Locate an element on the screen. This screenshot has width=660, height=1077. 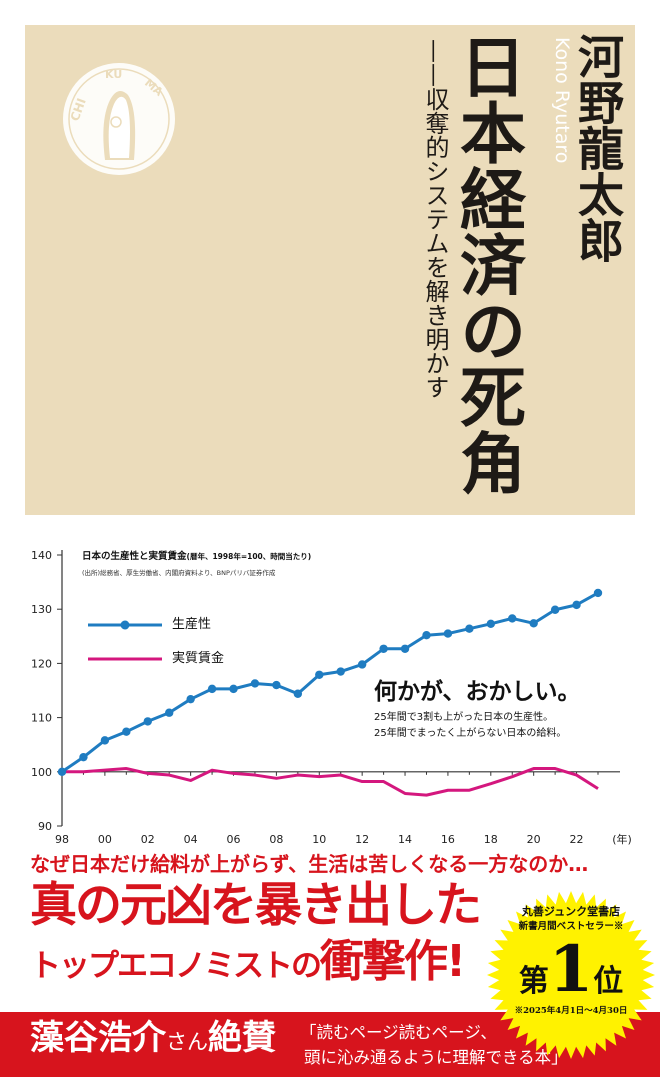
x-tick-label: 20 is located at coordinates (534, 839).